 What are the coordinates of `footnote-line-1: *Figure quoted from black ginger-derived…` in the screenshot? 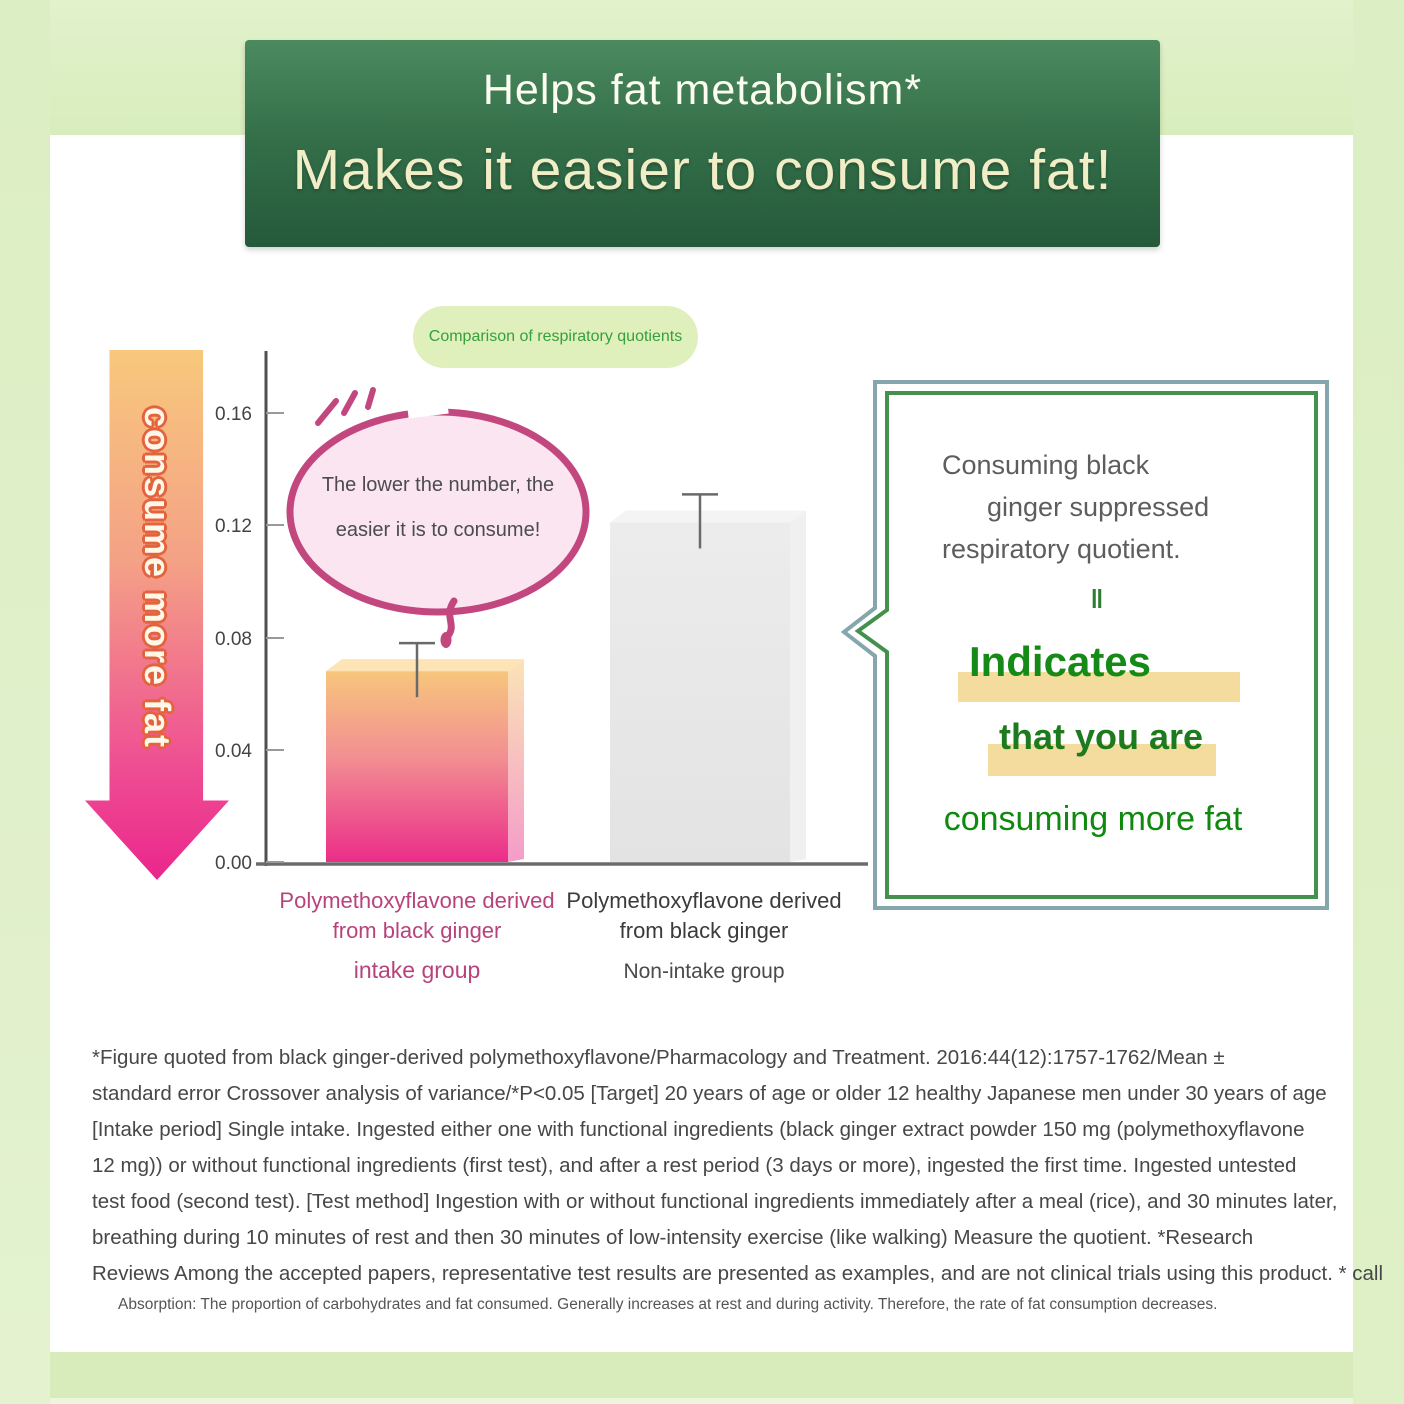 It's located at (658, 1057).